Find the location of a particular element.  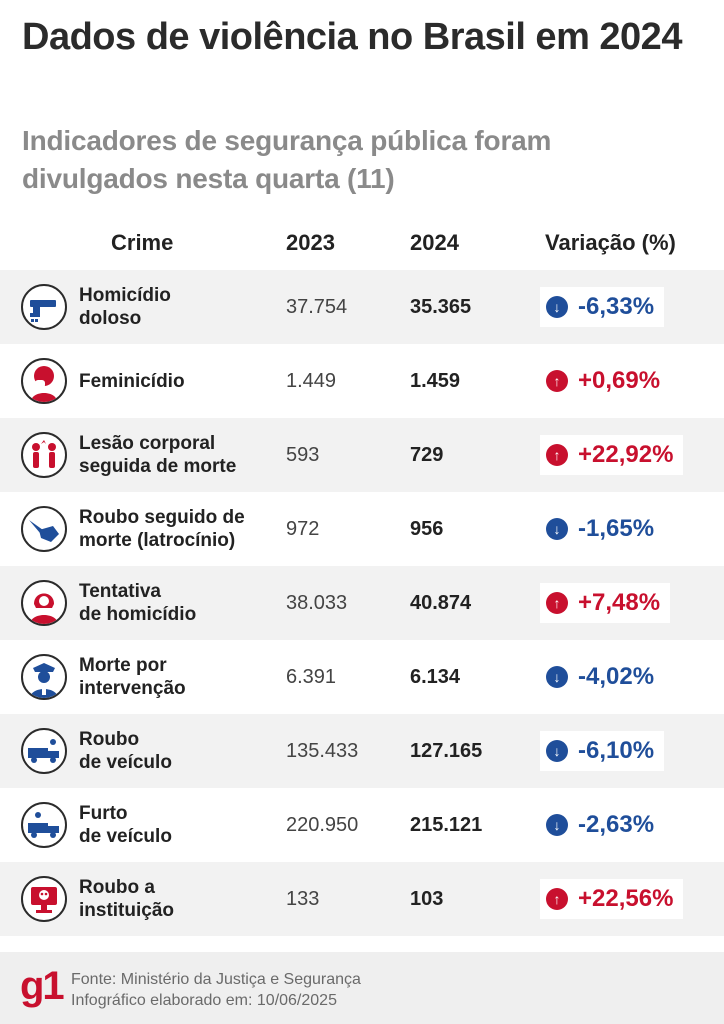

value-2024: 215.121 is located at coordinates (446, 824).